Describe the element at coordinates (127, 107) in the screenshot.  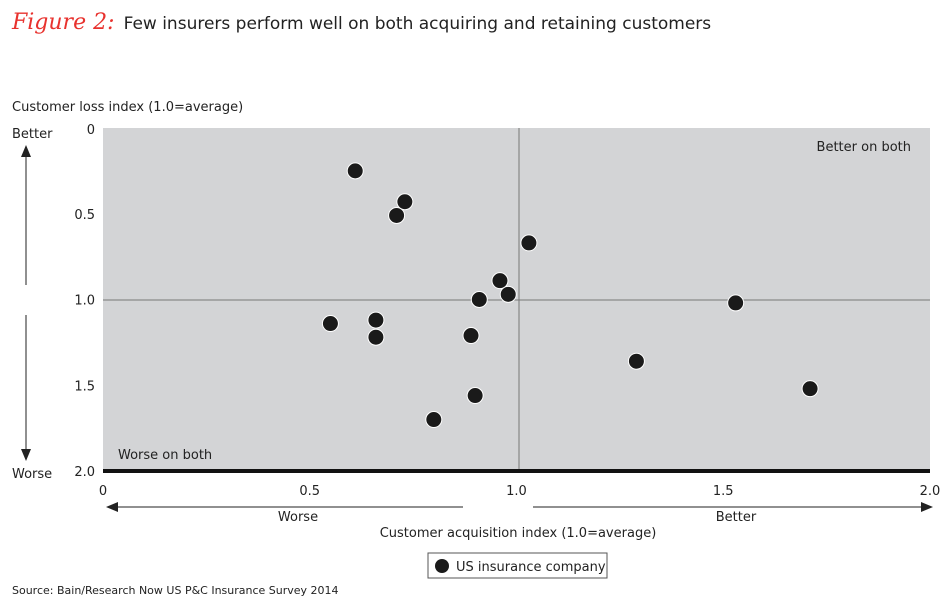
I see `y-axis-label: Customer loss index (1.0=average)` at that location.